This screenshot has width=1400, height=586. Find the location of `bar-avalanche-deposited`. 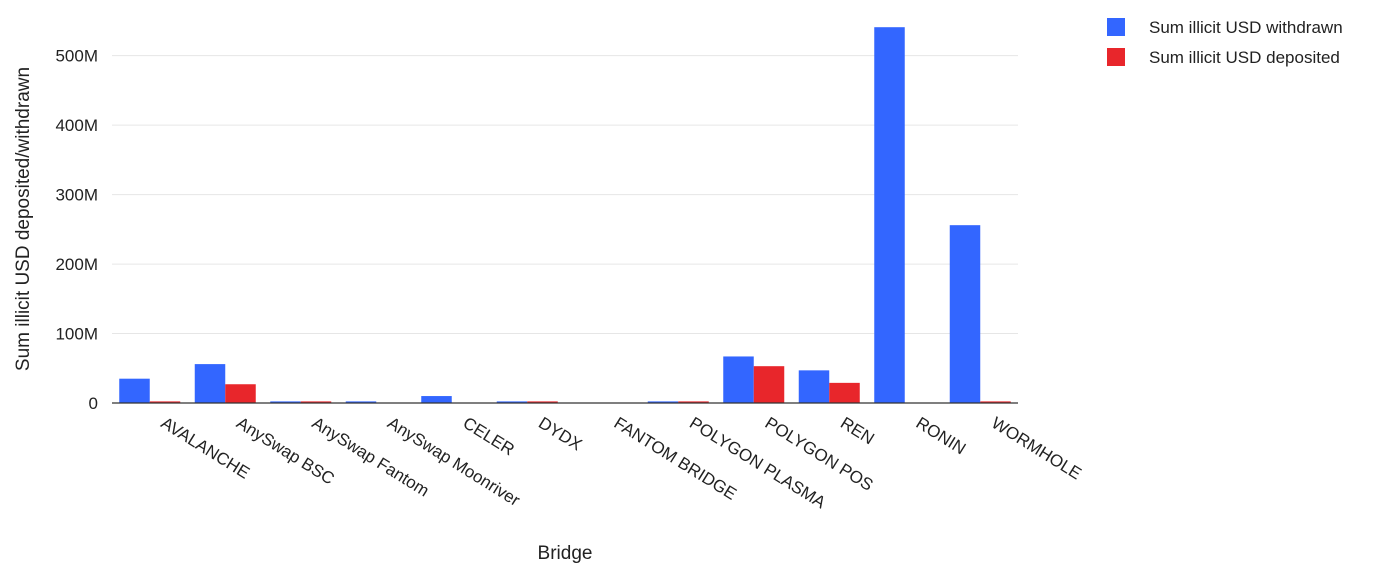

bar-avalanche-deposited is located at coordinates (165, 402).